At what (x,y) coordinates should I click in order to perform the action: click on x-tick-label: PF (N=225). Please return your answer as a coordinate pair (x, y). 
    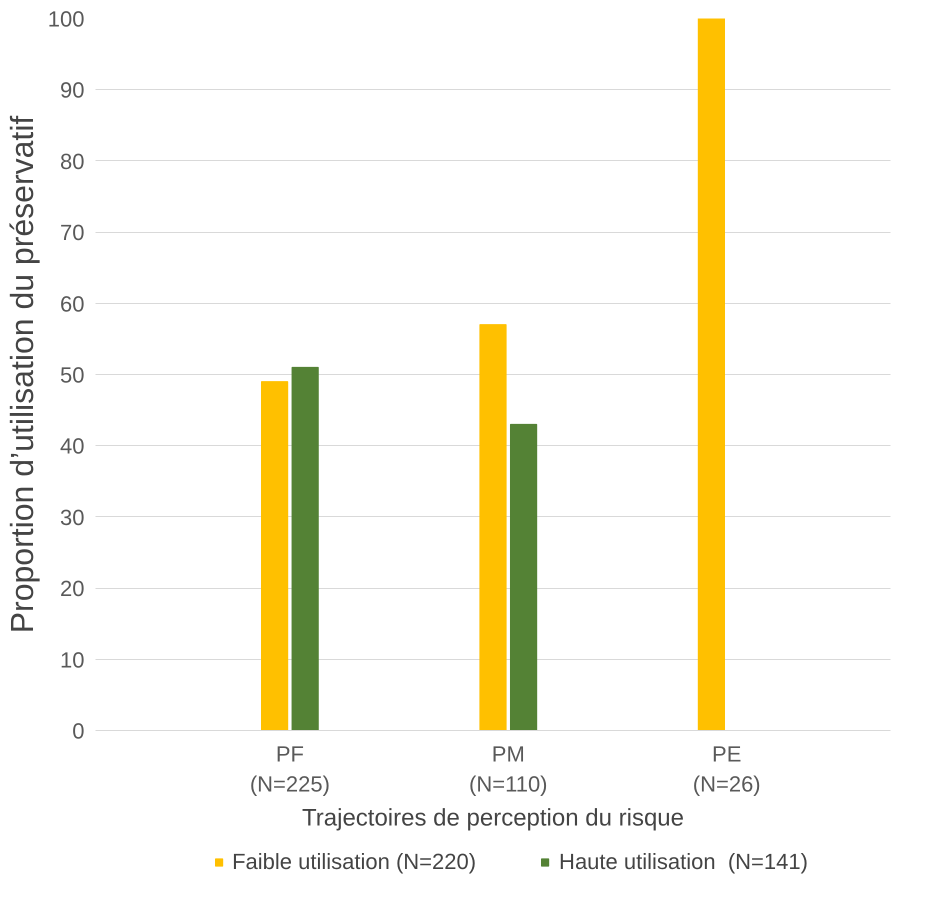
    Looking at the image, I should click on (290, 769).